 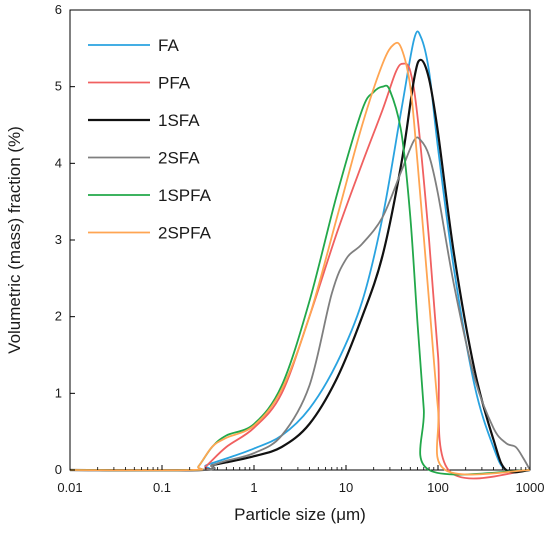 I want to click on legend-label-2sfa: 2SFA, so click(x=179, y=158).